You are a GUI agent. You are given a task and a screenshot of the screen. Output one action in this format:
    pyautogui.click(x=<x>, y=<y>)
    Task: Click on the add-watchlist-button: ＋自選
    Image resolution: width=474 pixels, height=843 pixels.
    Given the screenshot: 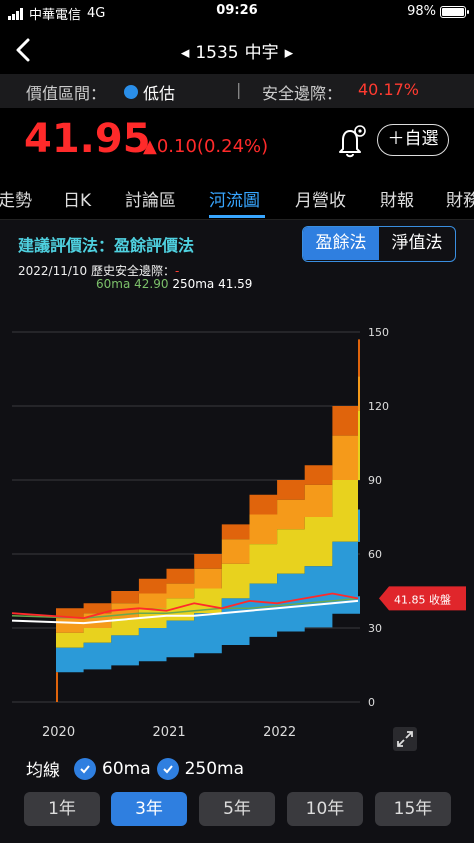 What is the action you would take?
    pyautogui.click(x=413, y=140)
    